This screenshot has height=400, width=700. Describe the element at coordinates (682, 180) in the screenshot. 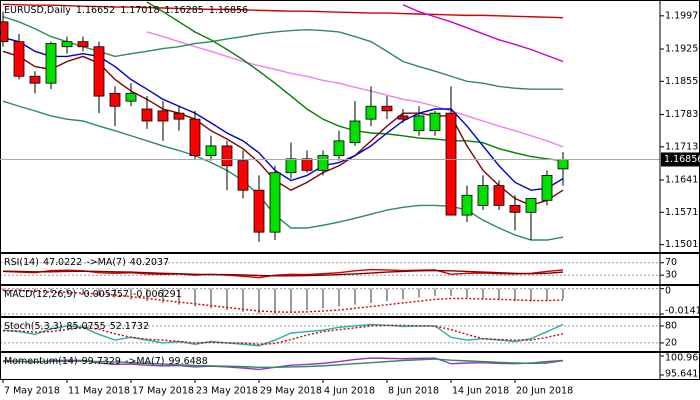

I see `y-tick-label: 1.16410` at that location.